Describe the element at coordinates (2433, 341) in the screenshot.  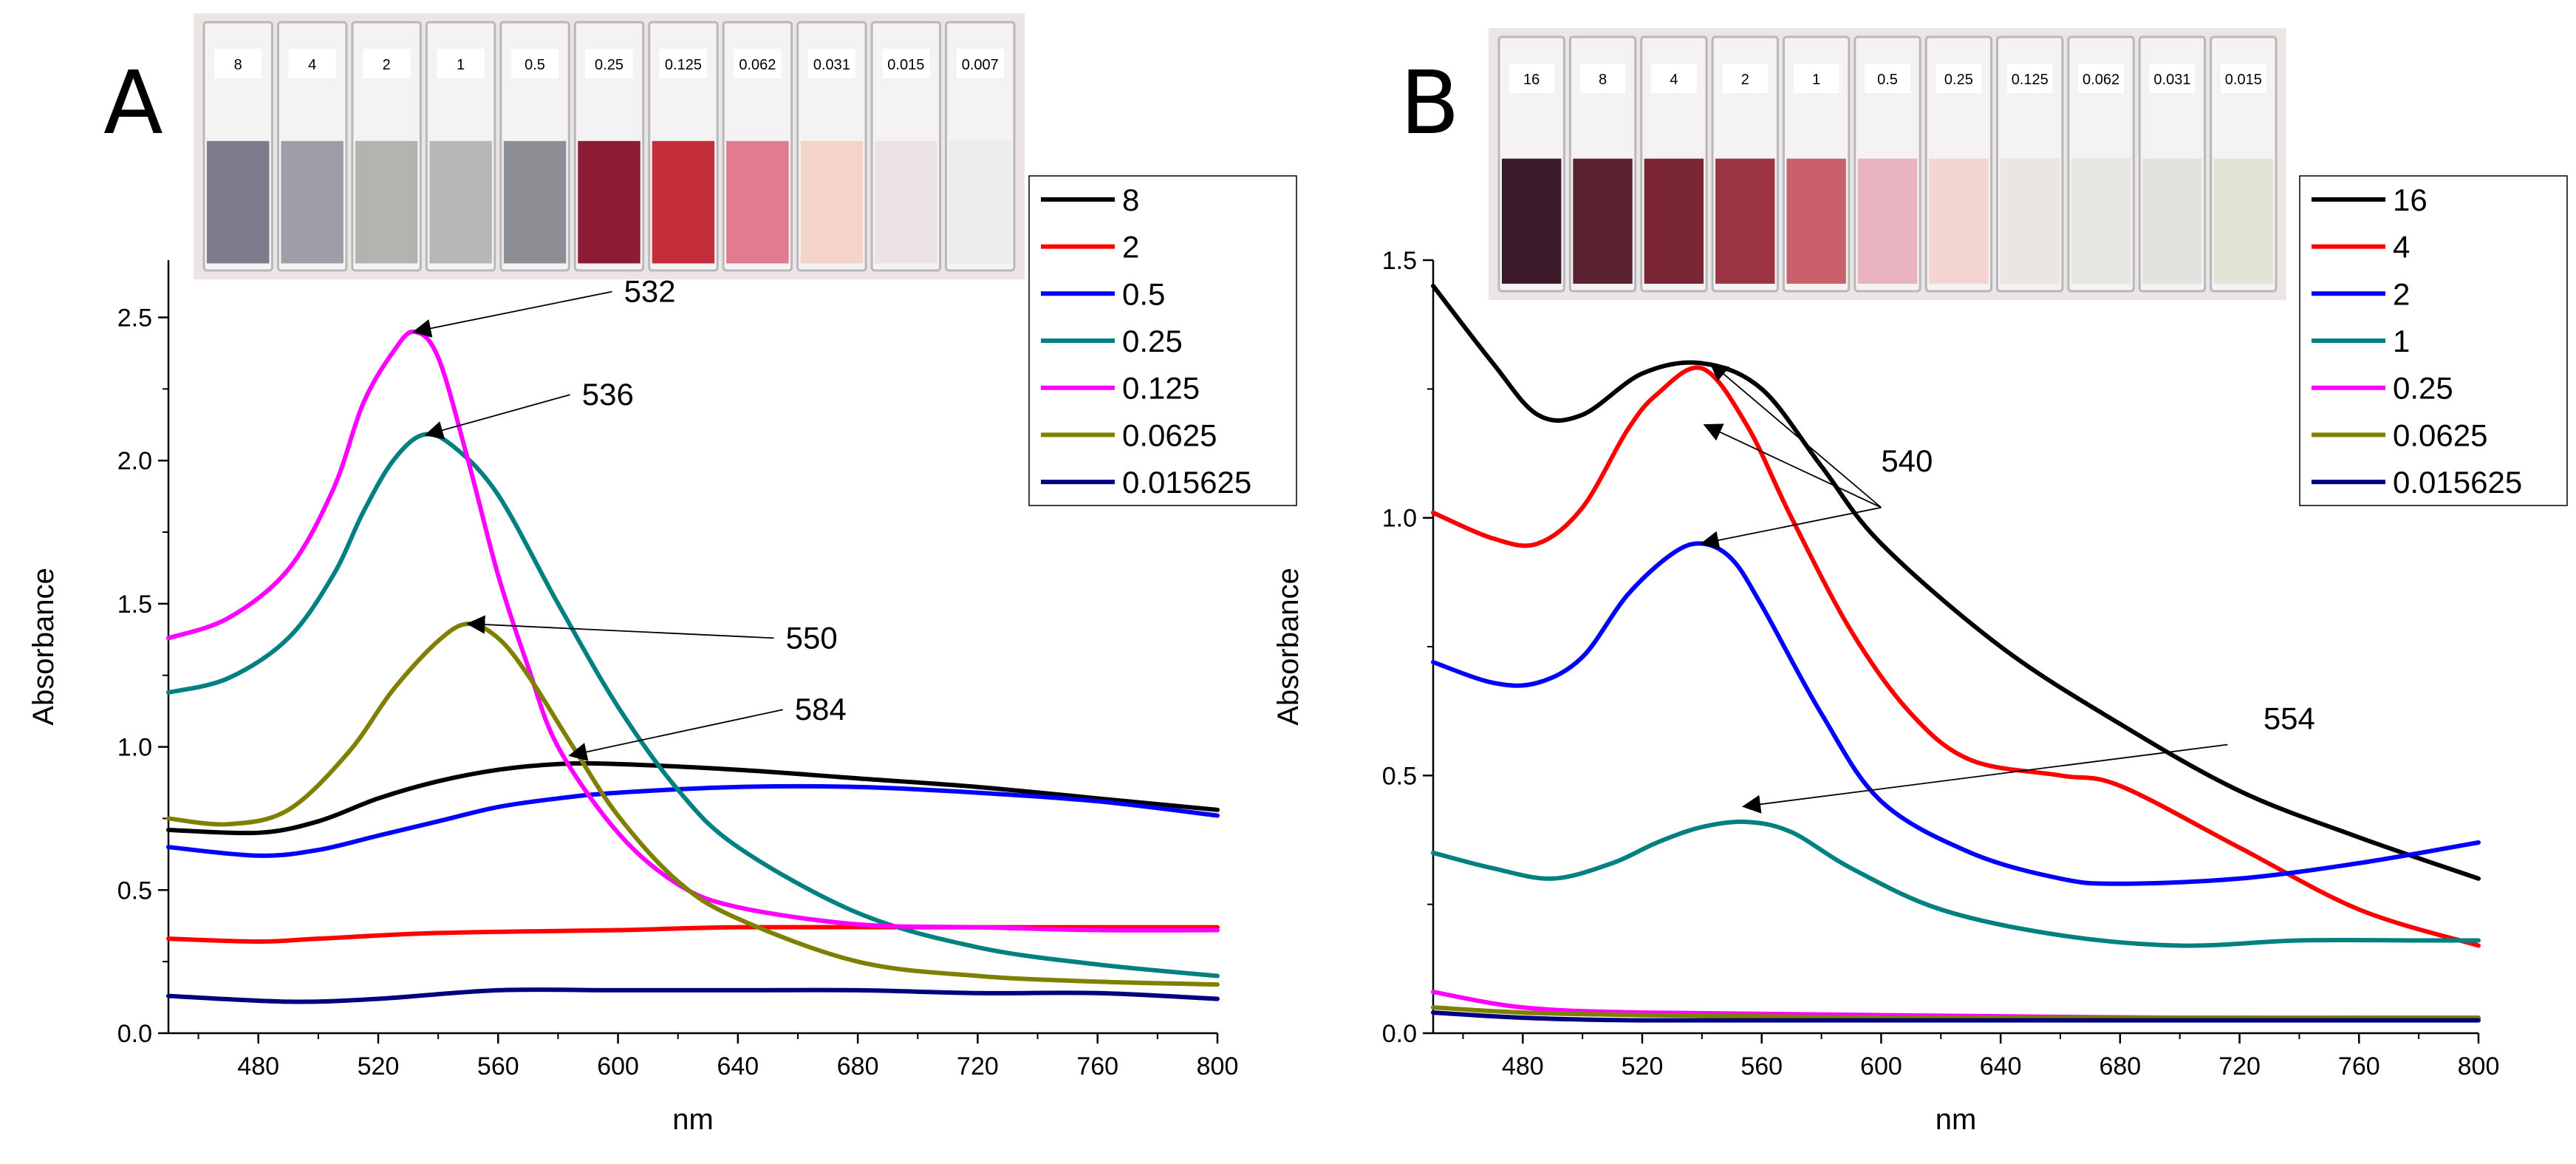
I see `panel-b-legend: 16 4 2 1 0.25 0.0625 0.015625` at that location.